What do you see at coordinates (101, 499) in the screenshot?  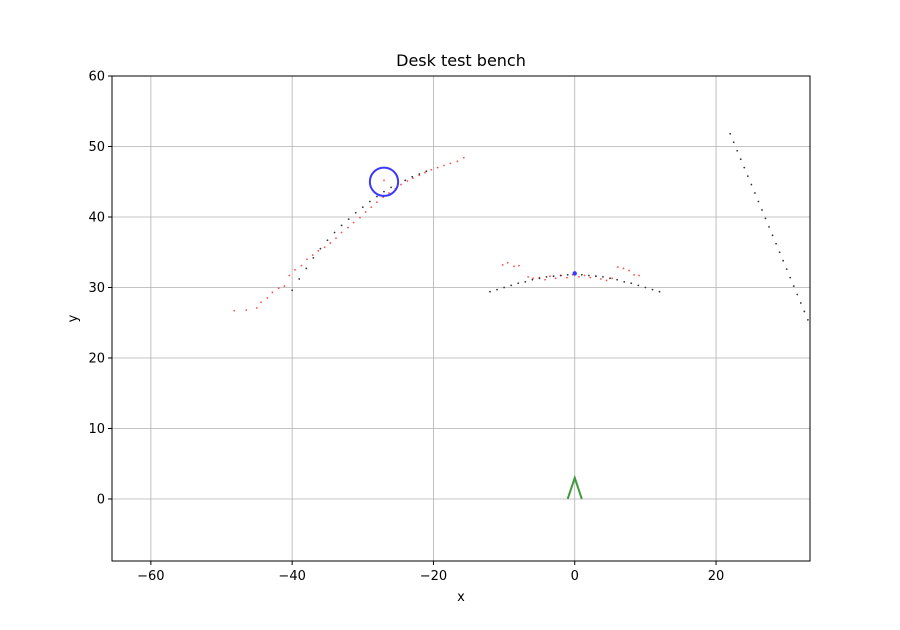 I see `y-tick-label: 0` at bounding box center [101, 499].